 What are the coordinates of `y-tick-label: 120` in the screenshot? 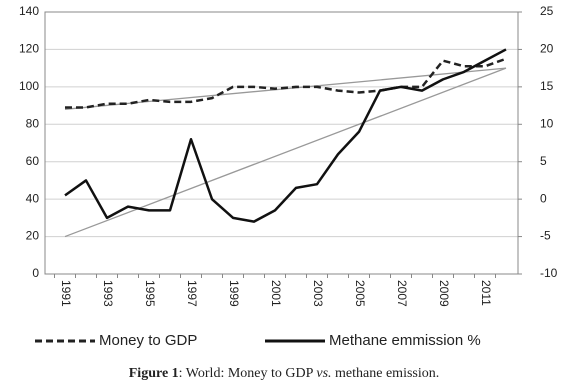 It's located at (29, 49).